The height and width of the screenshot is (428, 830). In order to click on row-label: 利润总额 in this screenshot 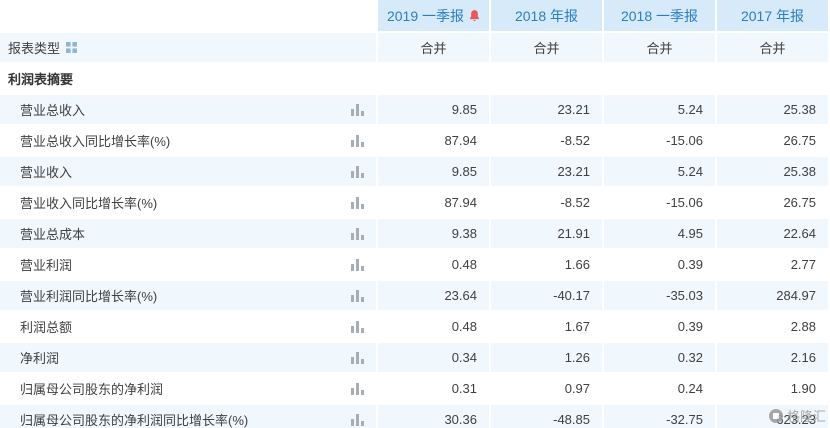, I will do `click(46, 327)`.